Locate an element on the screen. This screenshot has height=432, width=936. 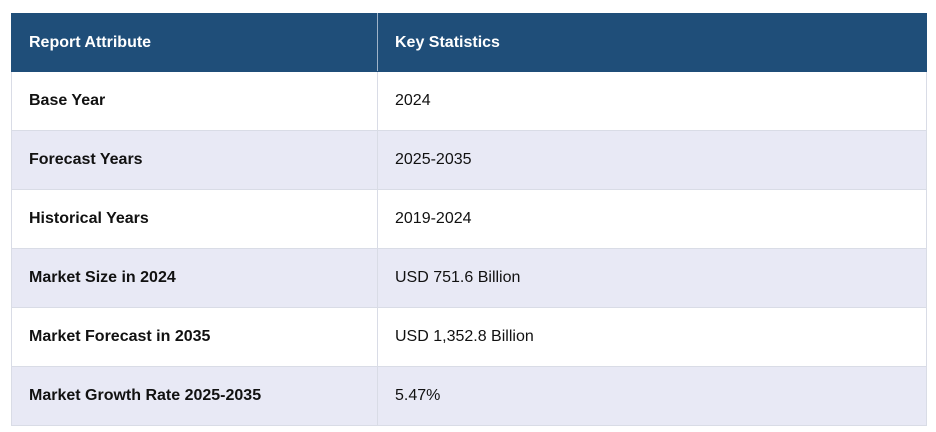
table-header: Report Attribute Key Statistics is located at coordinates (469, 42).